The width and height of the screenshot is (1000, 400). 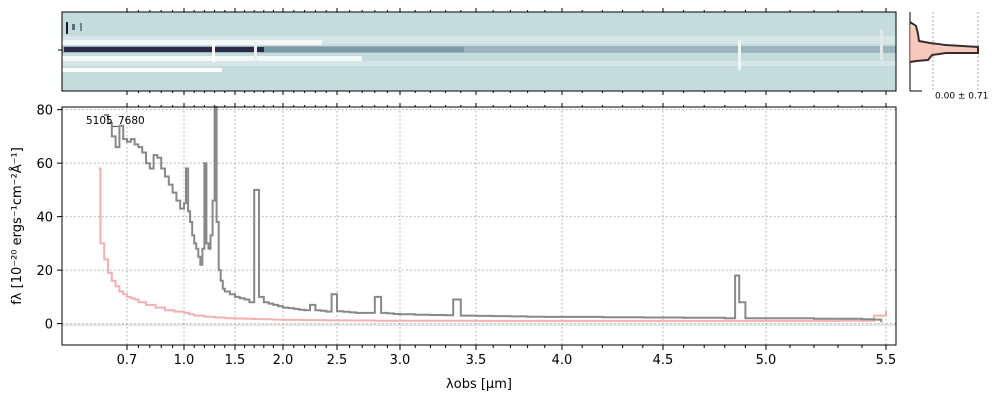 I want to click on x-axis-title: λobs [μm], so click(x=479, y=384).